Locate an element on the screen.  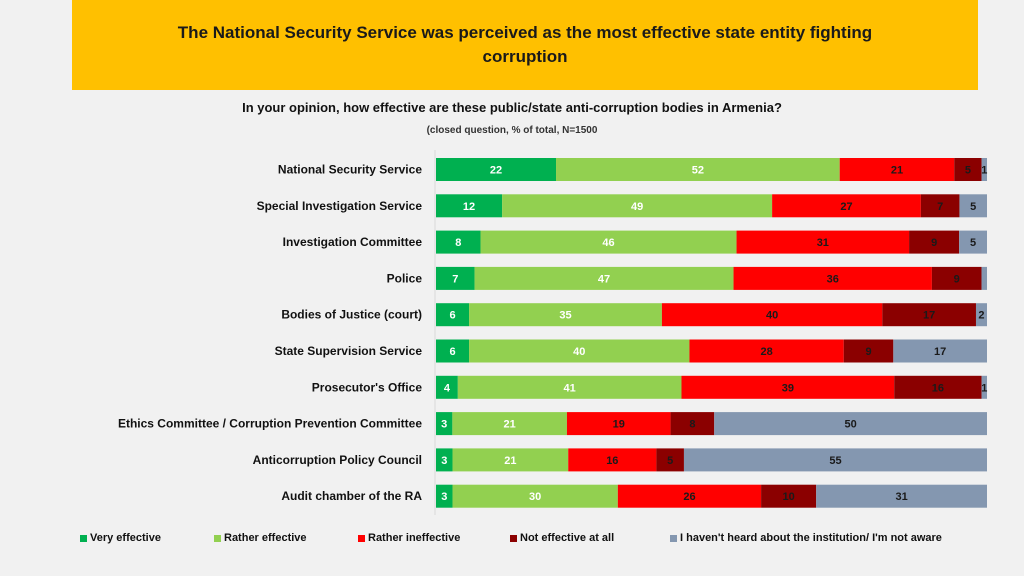
data-label: 2 is located at coordinates (981, 316).